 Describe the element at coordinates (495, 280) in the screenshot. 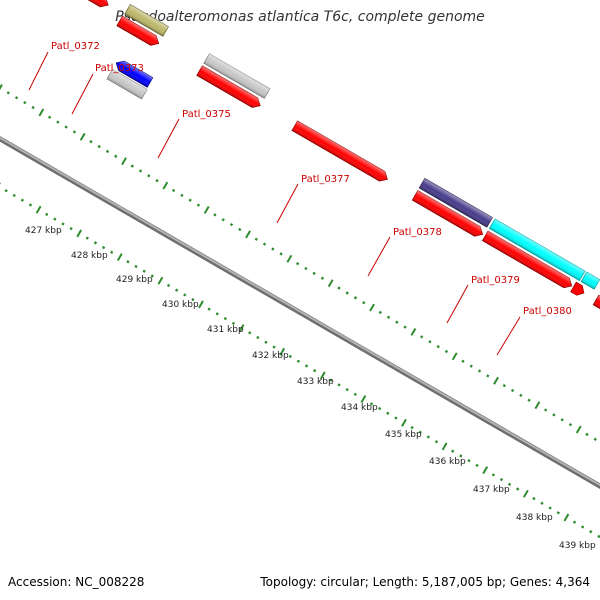

I see `gene-label-text: Patl_0379` at that location.